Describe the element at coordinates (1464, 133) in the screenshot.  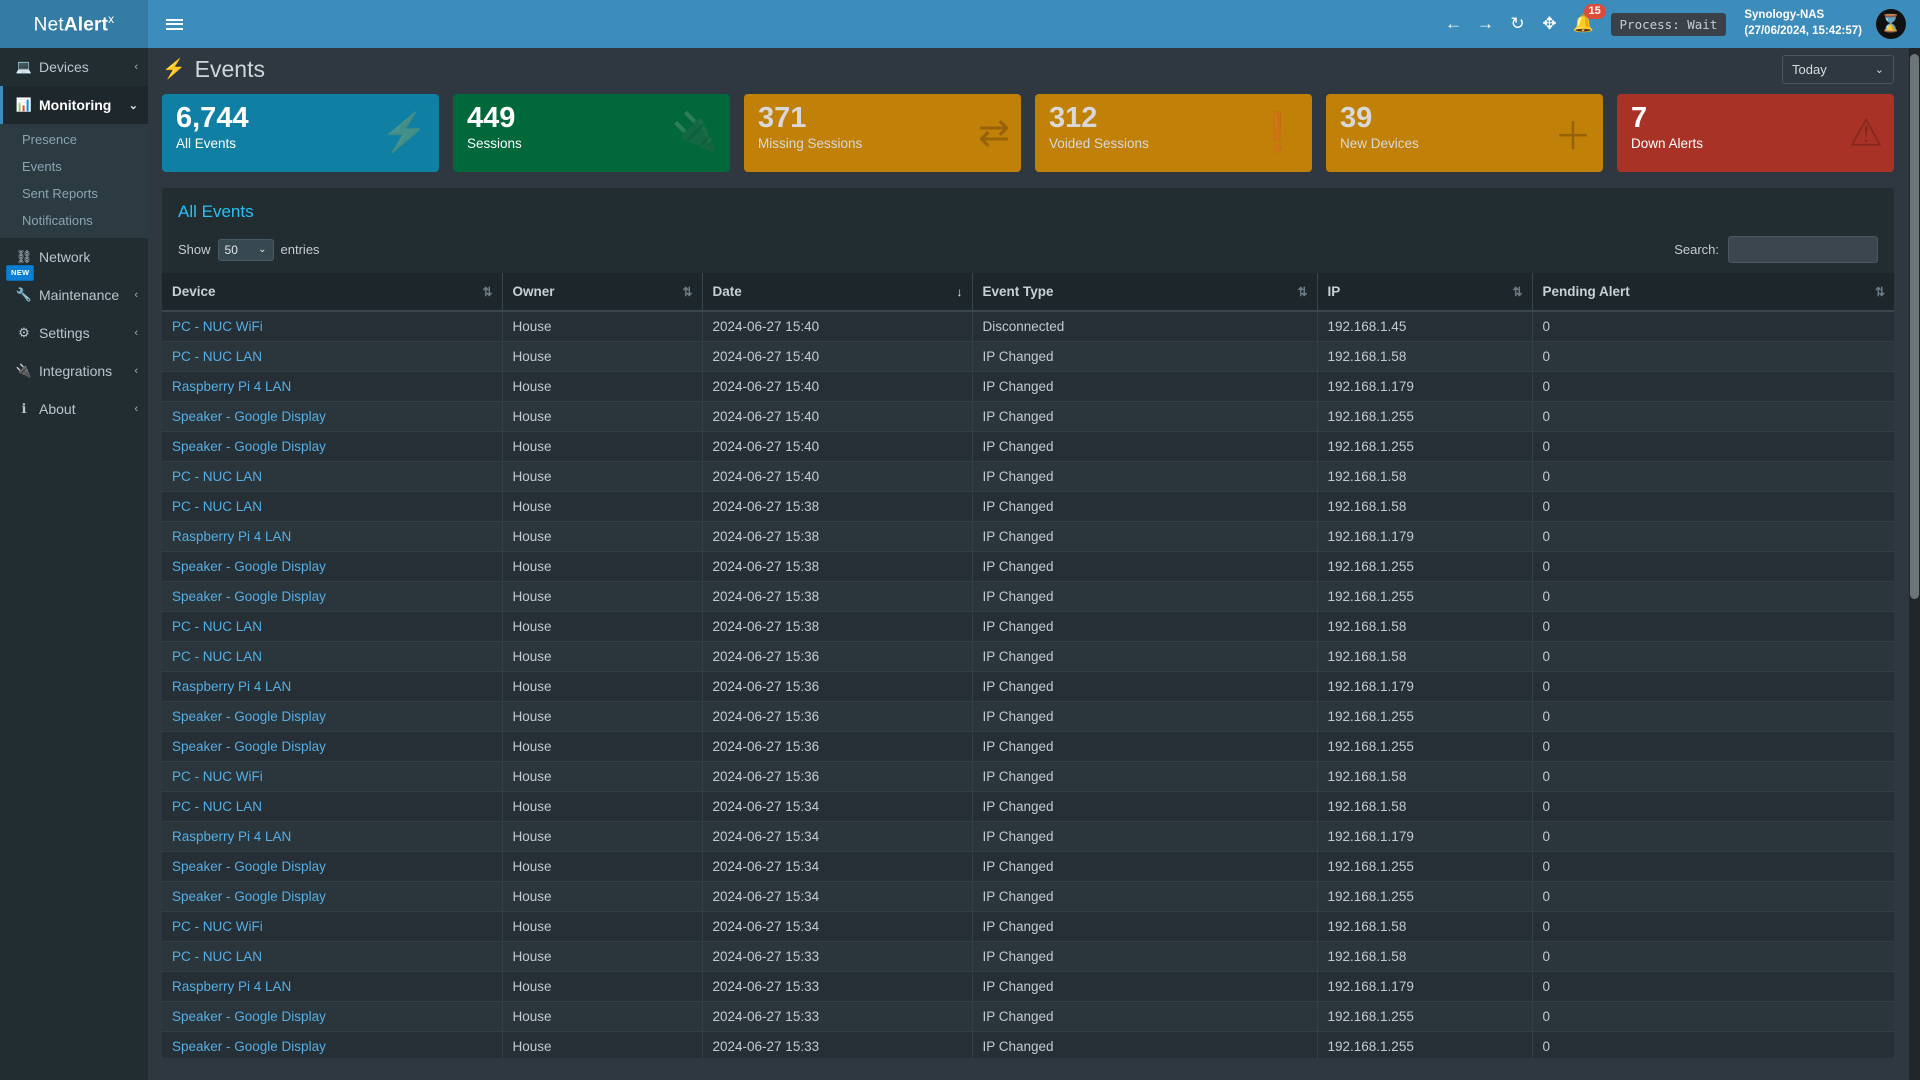
I see `stat-card-new-devices: 39 New Devices ＋` at that location.